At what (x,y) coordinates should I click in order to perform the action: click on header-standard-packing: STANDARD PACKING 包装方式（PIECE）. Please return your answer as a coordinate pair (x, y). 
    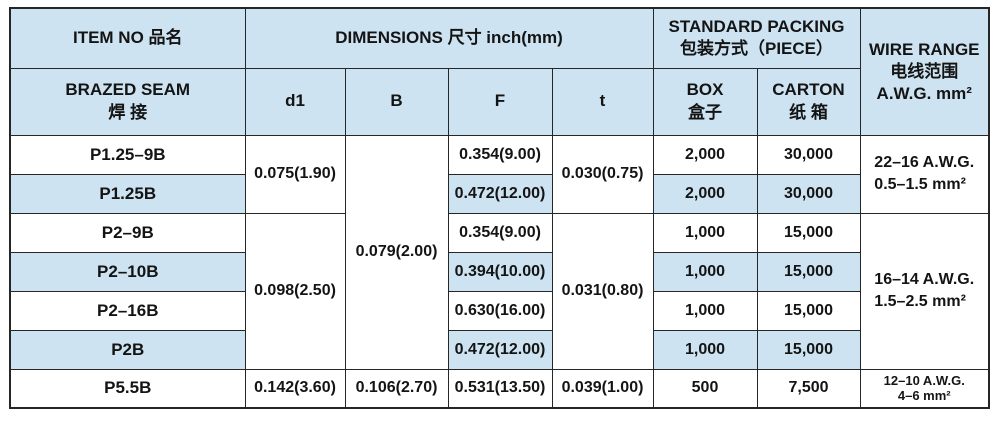
    Looking at the image, I should click on (756, 38).